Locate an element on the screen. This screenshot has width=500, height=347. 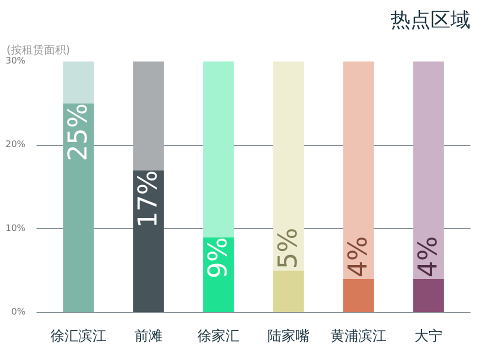
x-tick-label: 徐家汇 is located at coordinates (219, 336).